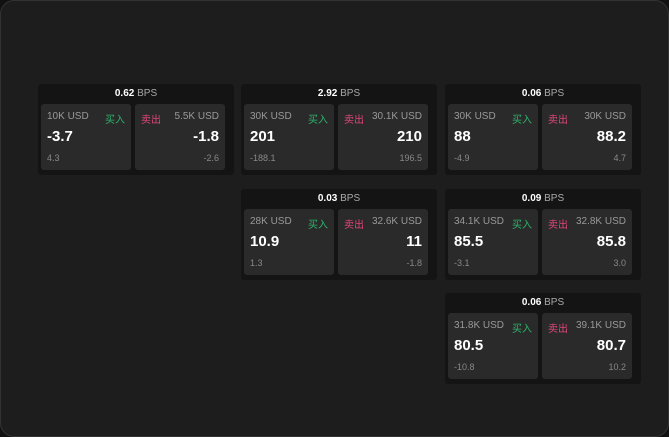  Describe the element at coordinates (611, 136) in the screenshot. I see `ask-price: 88.2` at that location.